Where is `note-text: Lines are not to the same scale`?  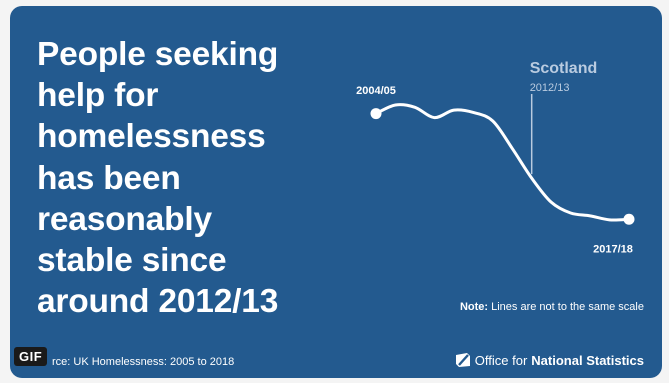 note-text: Lines are not to the same scale is located at coordinates (566, 307).